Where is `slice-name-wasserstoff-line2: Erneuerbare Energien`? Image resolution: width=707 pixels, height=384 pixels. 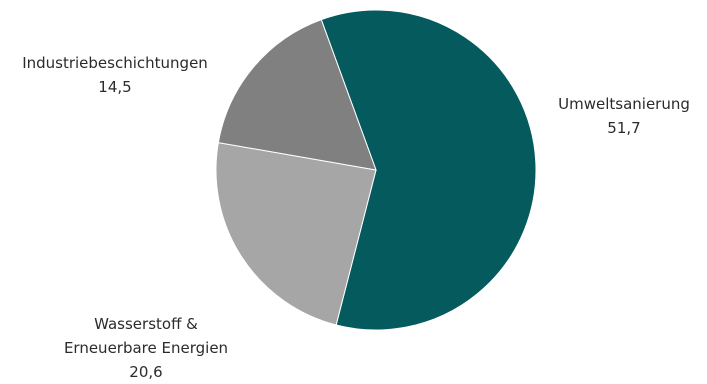 slice-name-wasserstoff-line2: Erneuerbare Energien is located at coordinates (146, 348).